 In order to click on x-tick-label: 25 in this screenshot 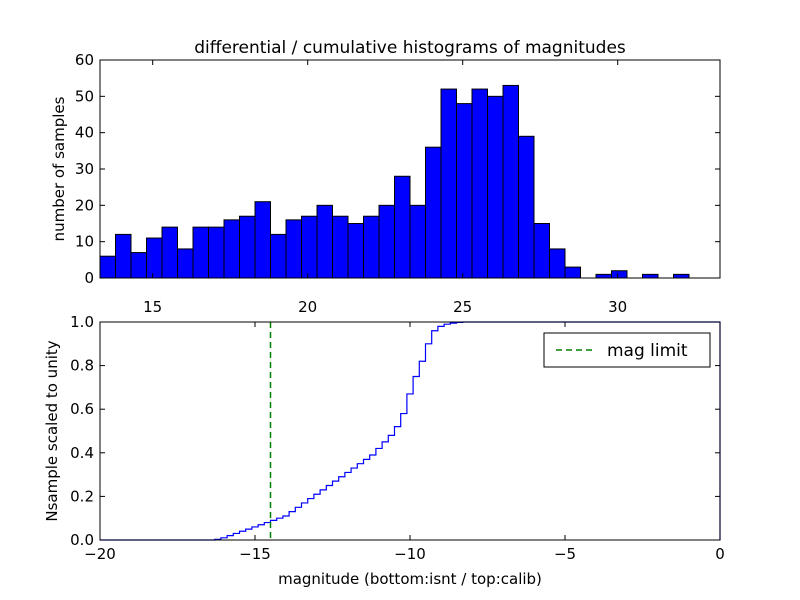, I will do `click(462, 307)`.